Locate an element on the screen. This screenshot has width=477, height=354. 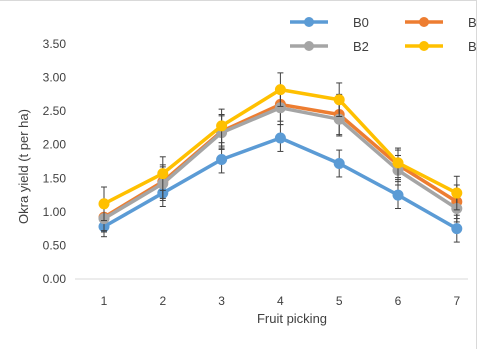
x-tick-label: 4 is located at coordinates (280, 301).